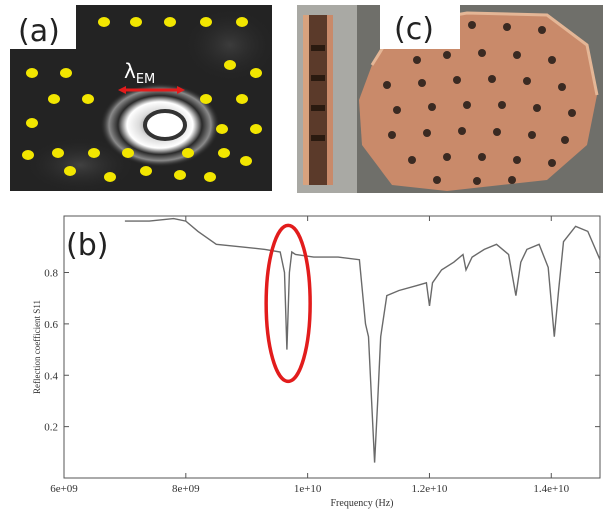 The height and width of the screenshot is (510, 612). What do you see at coordinates (130, 71) in the screenshot?
I see `lambda-symbol: λ` at bounding box center [130, 71].